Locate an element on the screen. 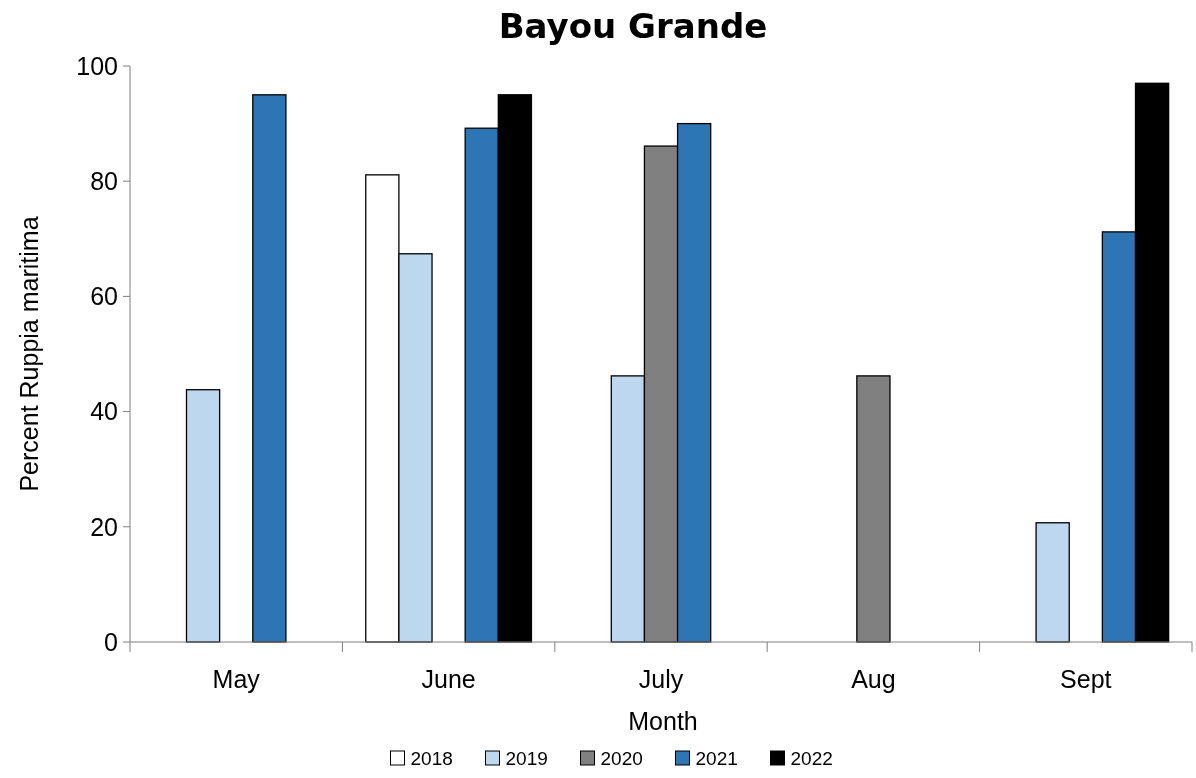 The image size is (1196, 778). x-tick-label: June is located at coordinates (448, 679).